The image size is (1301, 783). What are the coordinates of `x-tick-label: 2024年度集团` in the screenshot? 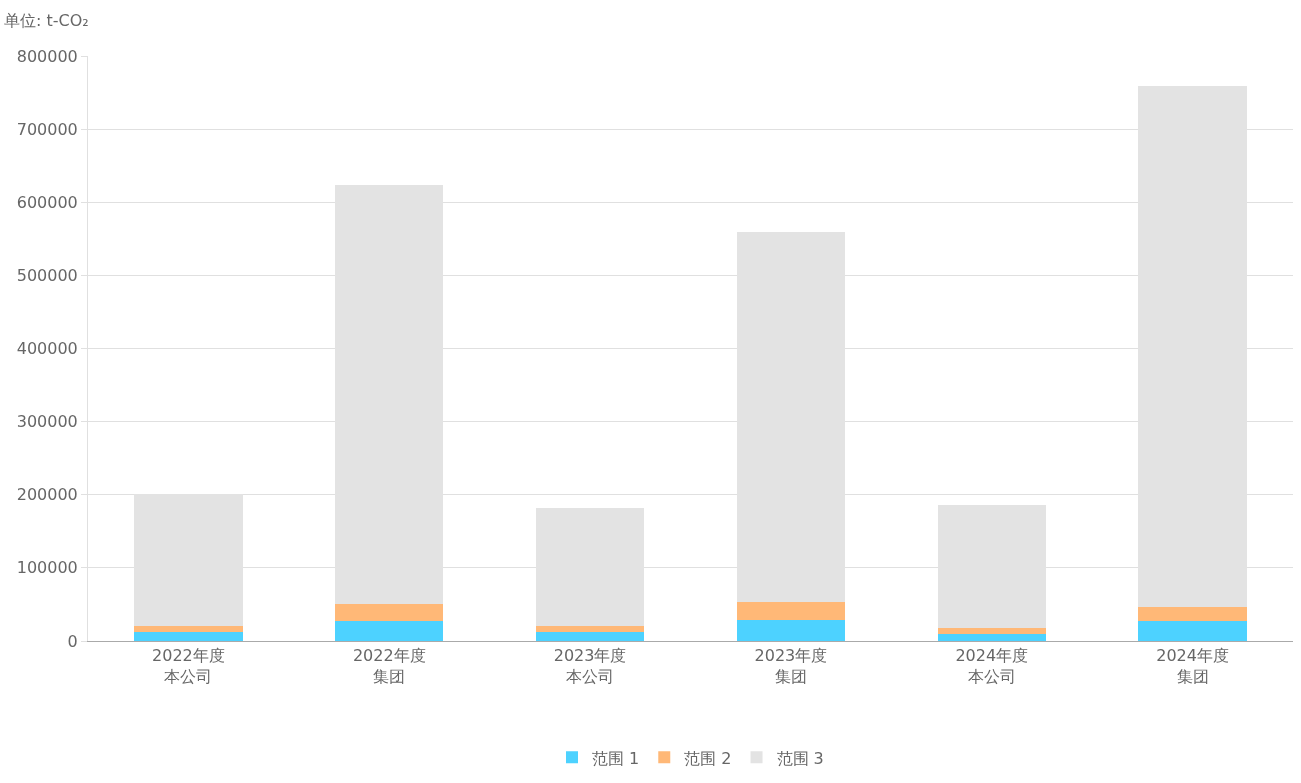 It's located at (1192, 666).